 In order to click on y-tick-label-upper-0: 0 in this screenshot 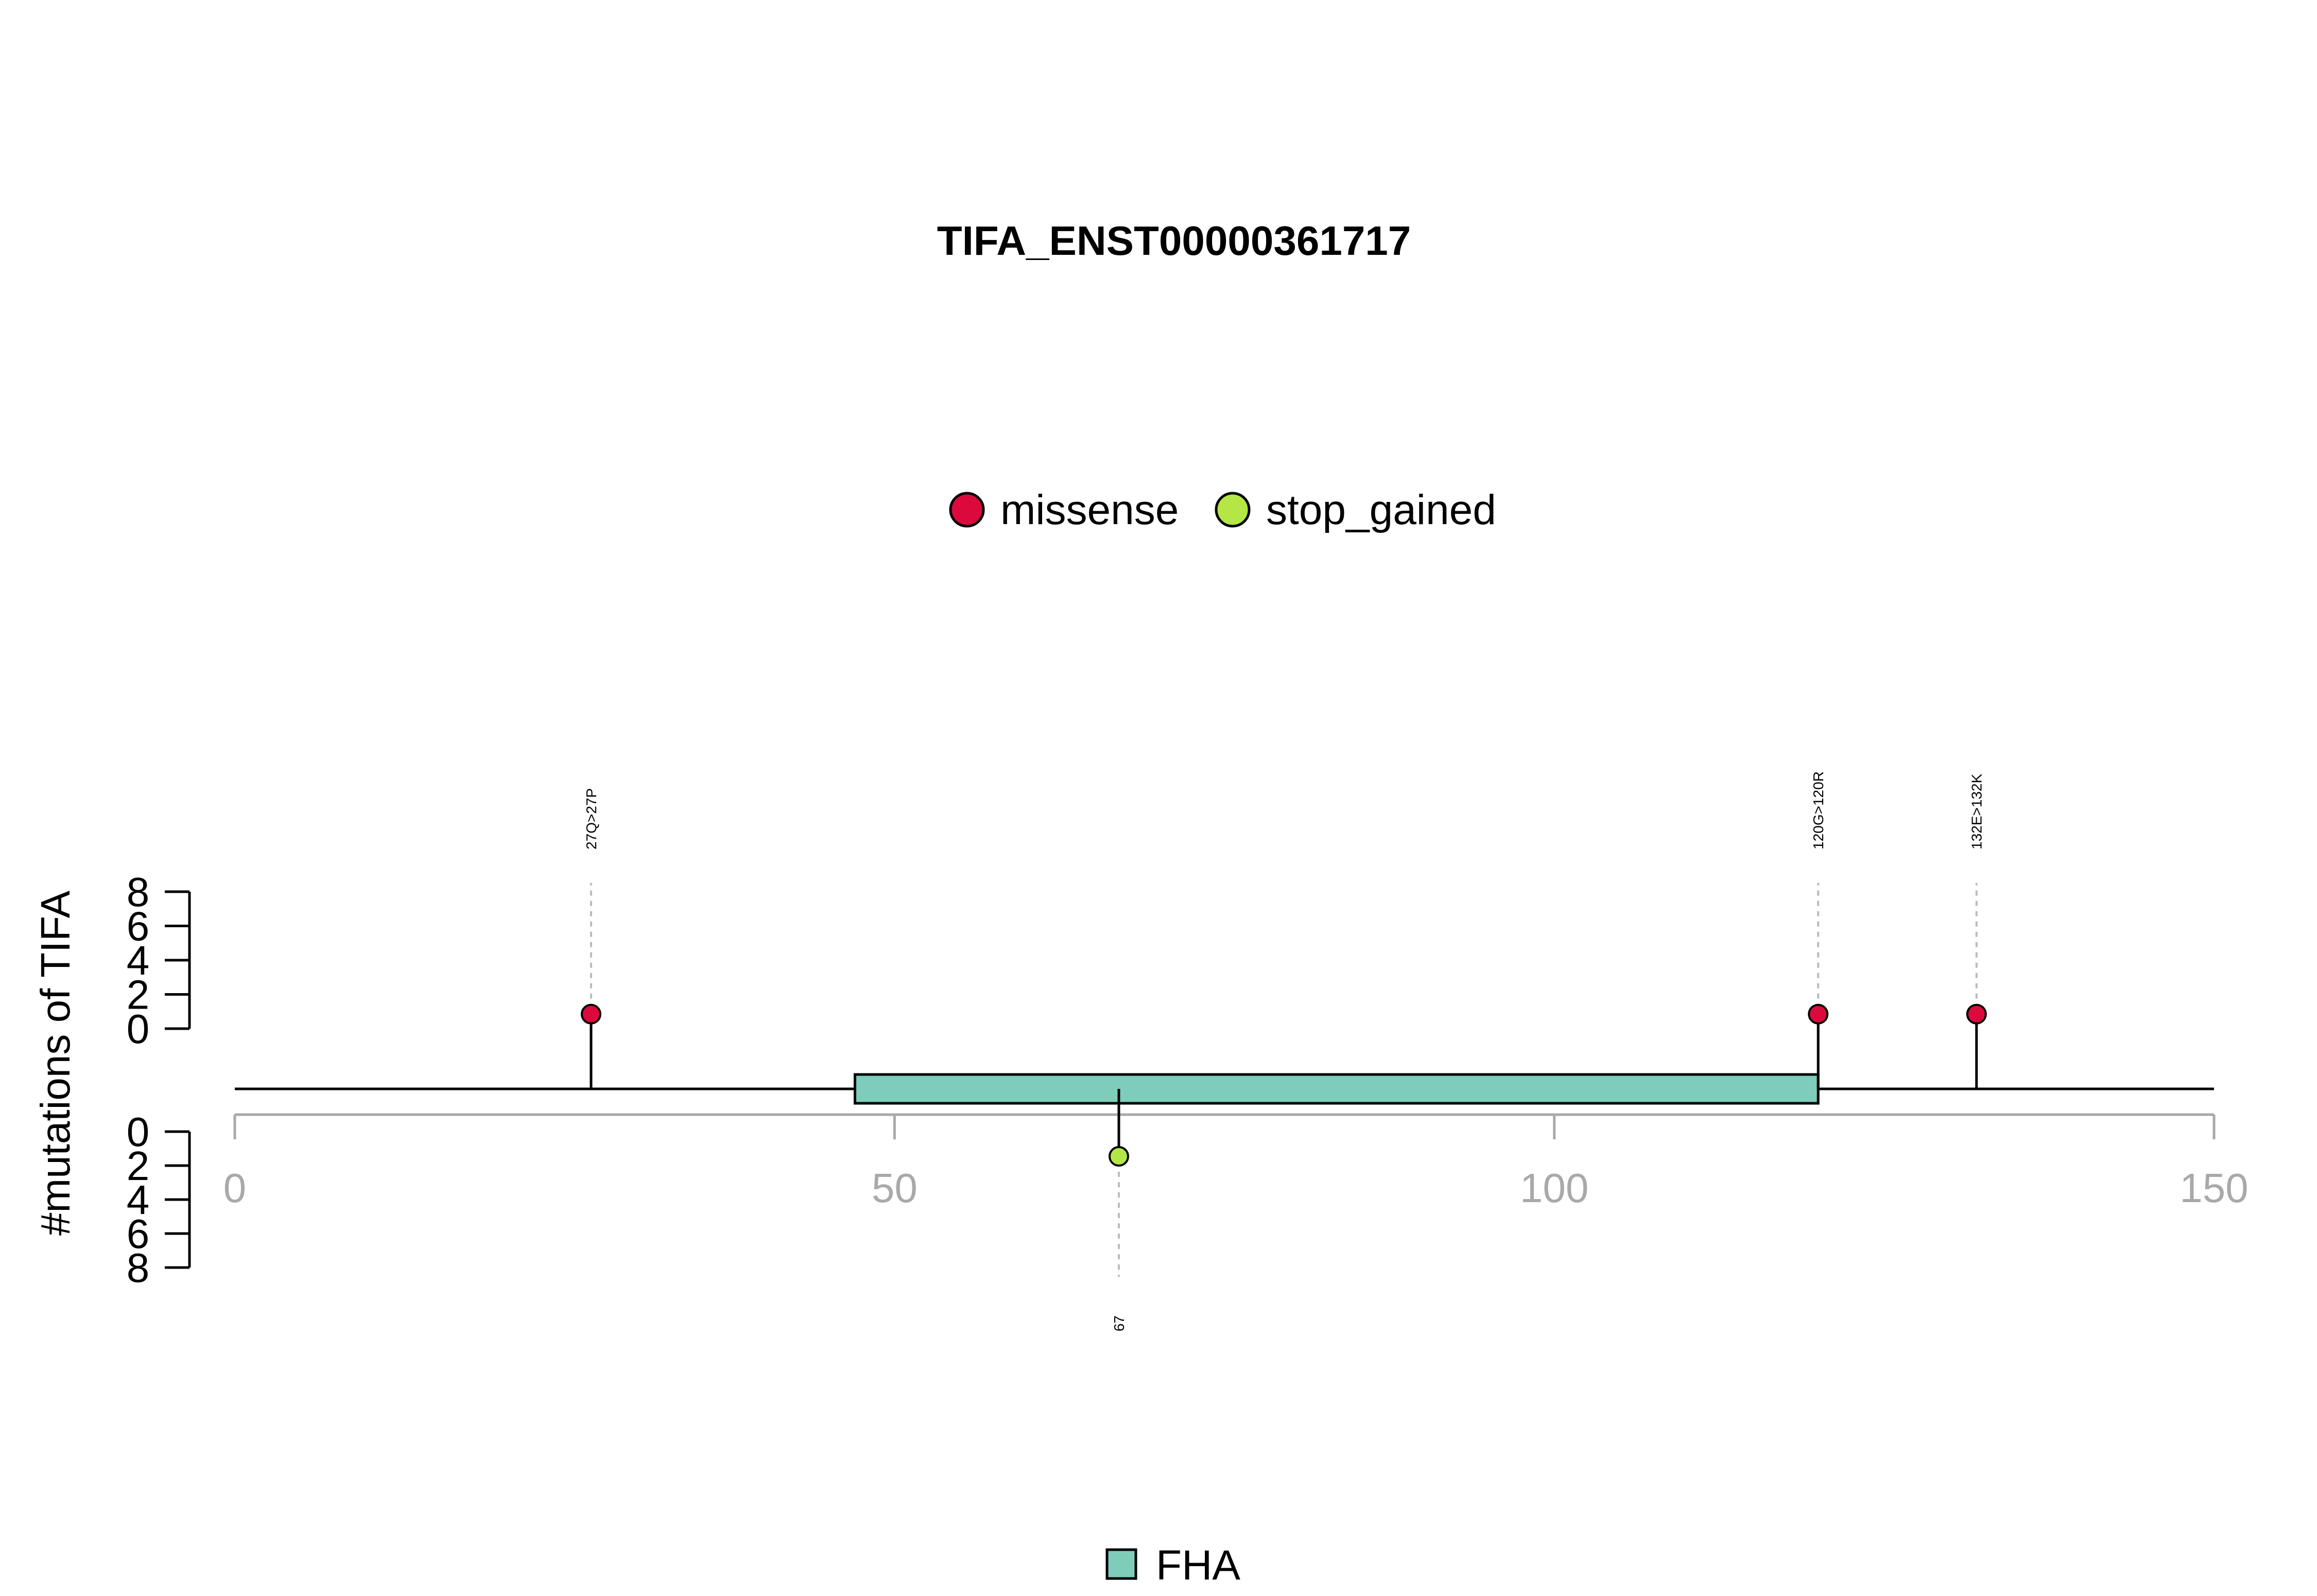, I will do `click(138, 1029)`.